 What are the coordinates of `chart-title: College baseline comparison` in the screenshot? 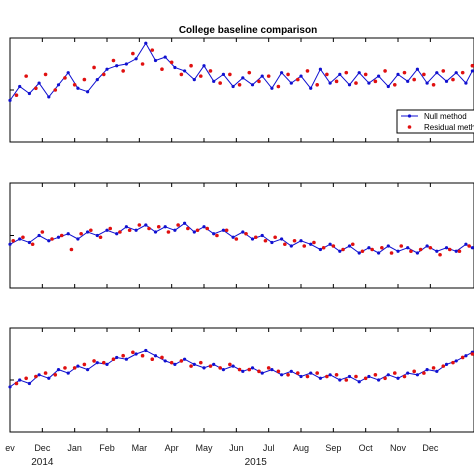 It's located at (248, 30).